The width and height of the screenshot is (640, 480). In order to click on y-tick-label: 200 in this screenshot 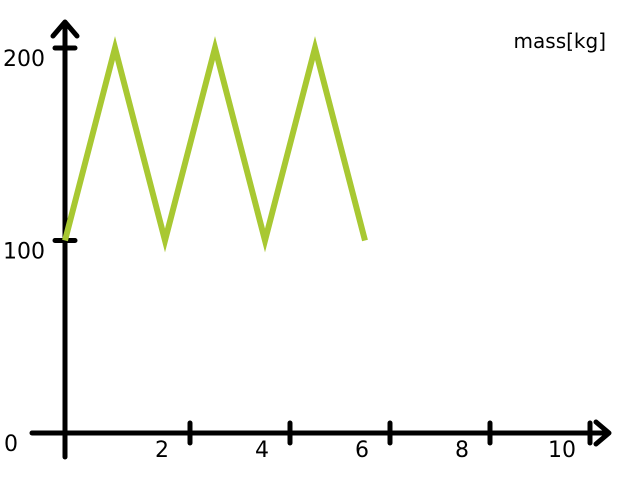, I will do `click(24, 59)`.